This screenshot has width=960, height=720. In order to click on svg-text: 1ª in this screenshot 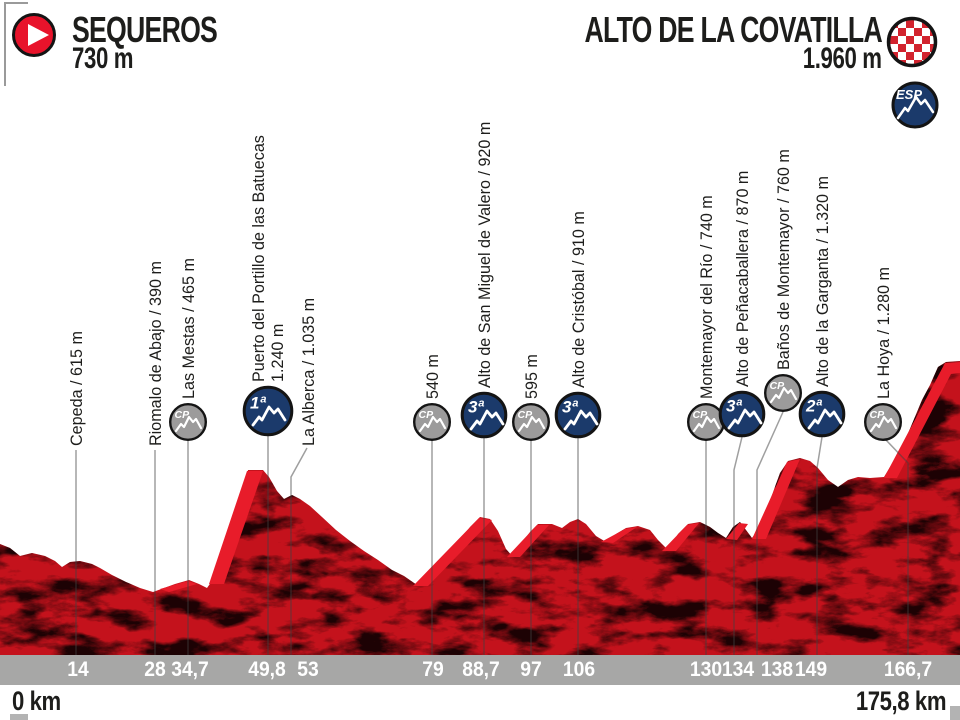, I will do `click(258, 403)`.